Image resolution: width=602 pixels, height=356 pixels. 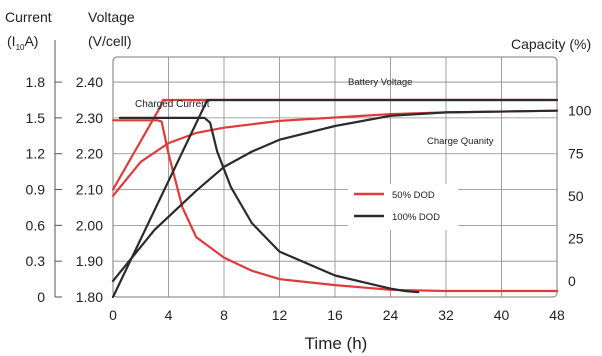 I want to click on capacity-tick-label: 50, so click(x=576, y=196).